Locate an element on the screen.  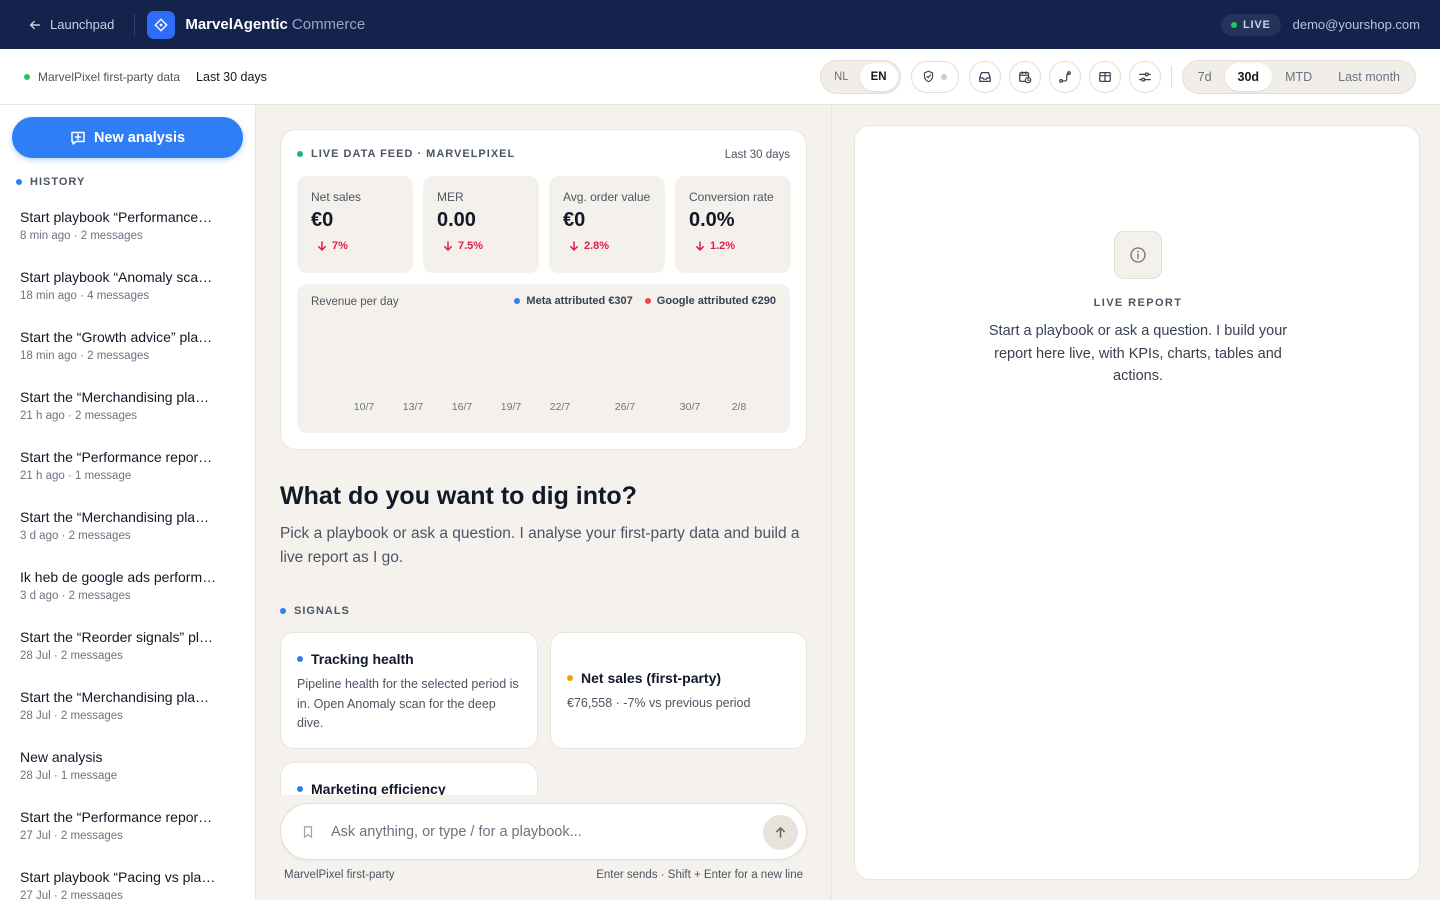
launchpad-back-link: Launchpad is located at coordinates (71, 24).